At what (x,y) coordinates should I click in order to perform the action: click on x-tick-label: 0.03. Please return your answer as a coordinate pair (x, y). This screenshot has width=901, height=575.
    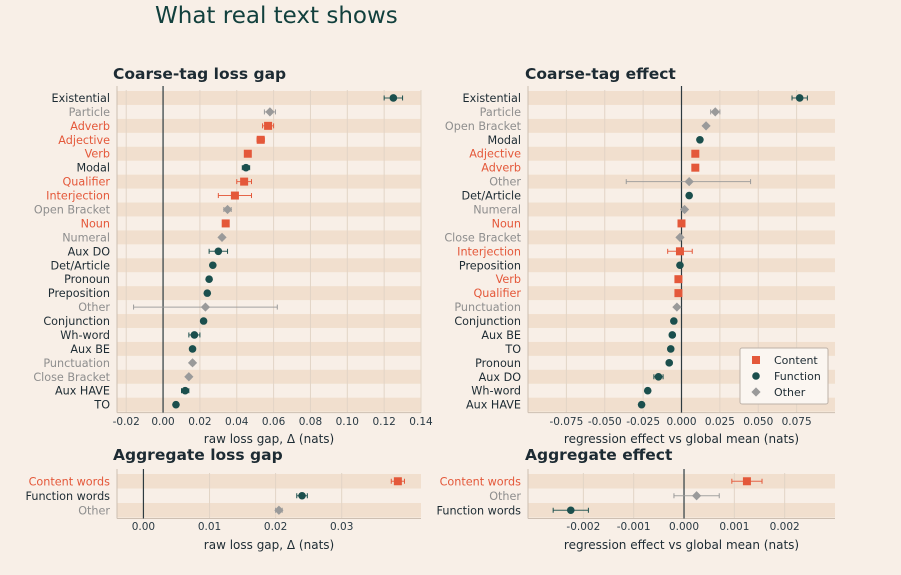
    Looking at the image, I should click on (341, 527).